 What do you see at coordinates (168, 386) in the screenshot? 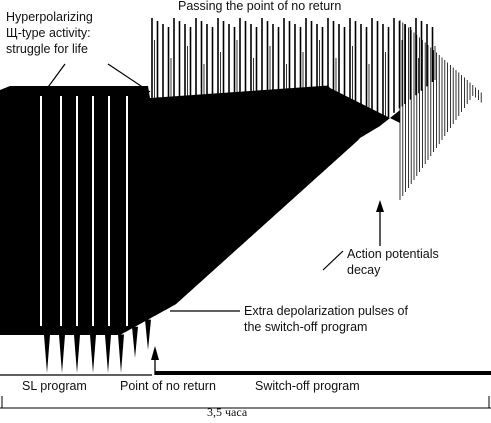
I see `phase-label-point-of-no-return: Point of no return` at bounding box center [168, 386].